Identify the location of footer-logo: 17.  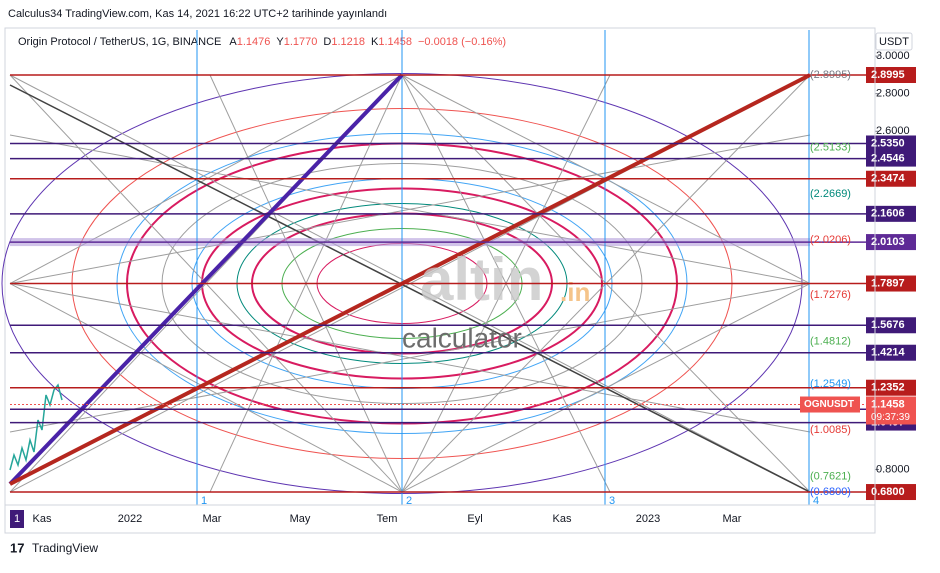
(17, 547).